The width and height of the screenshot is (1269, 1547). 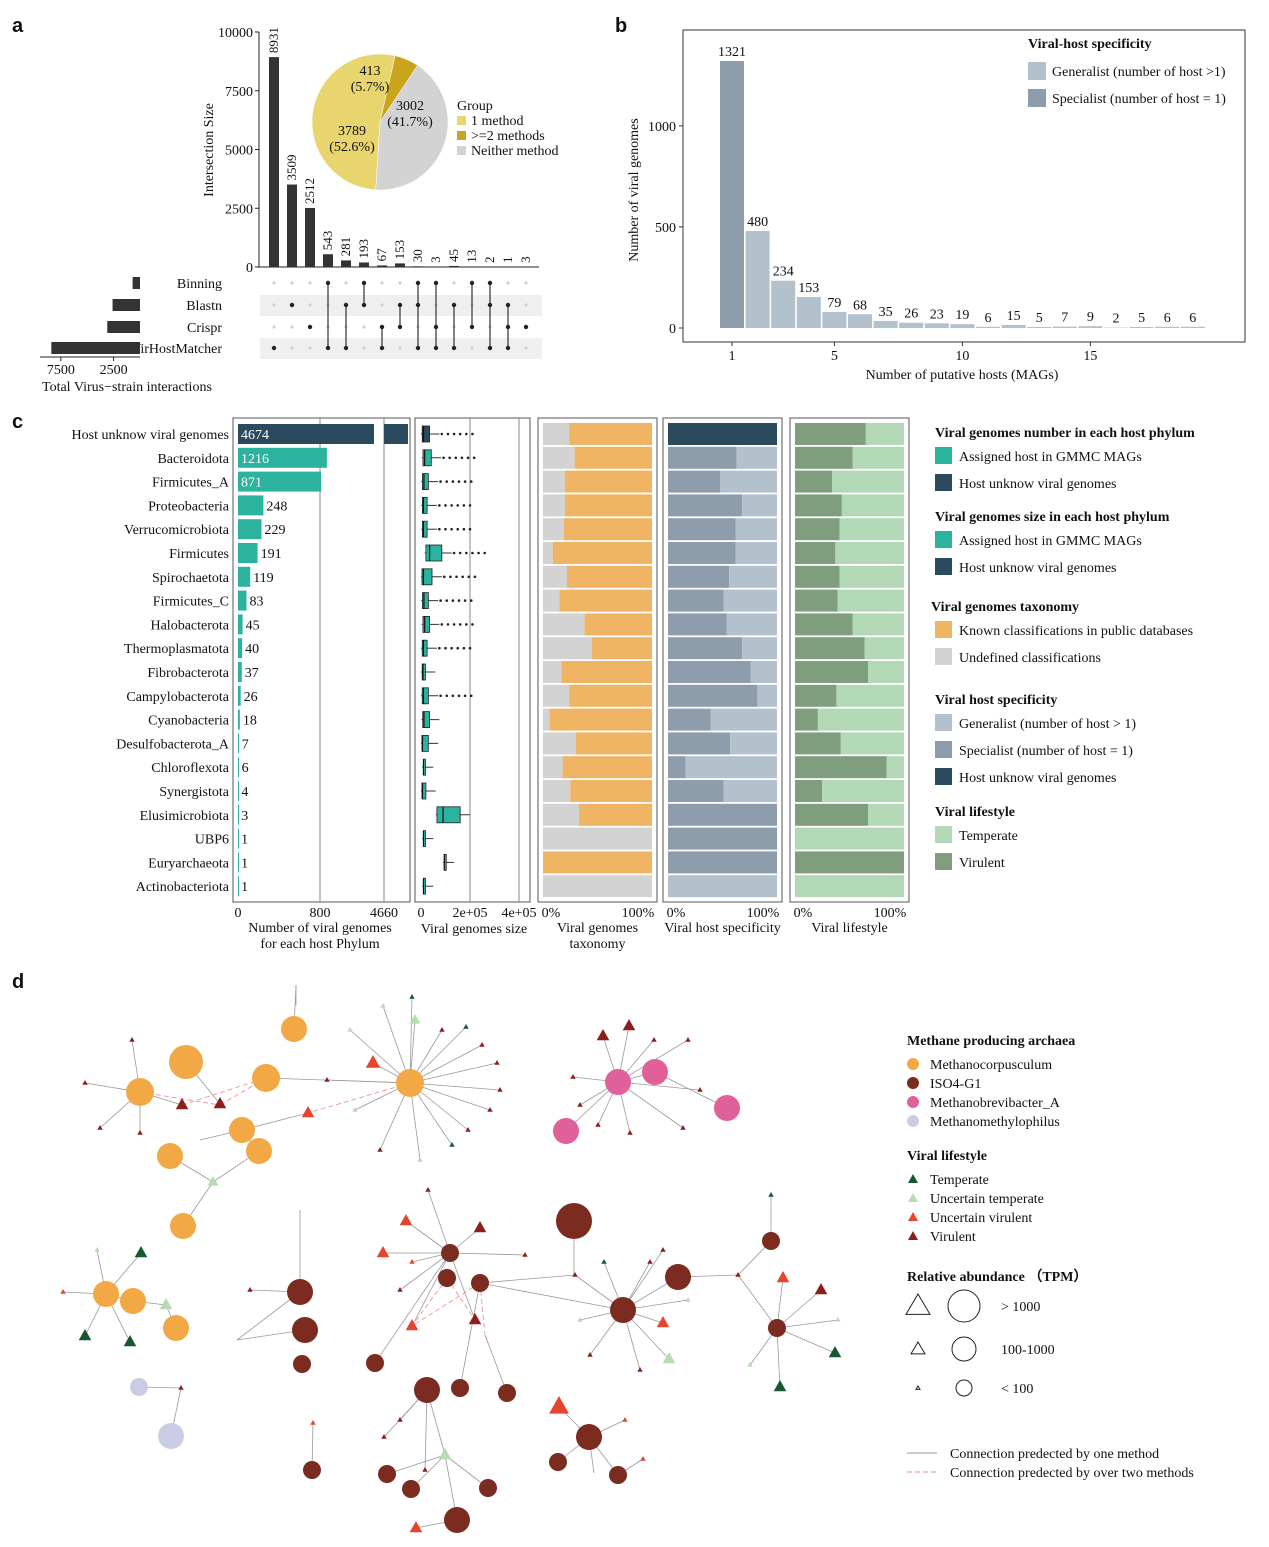 I want to click on c-taxonomy-tick-label: 0%, so click(x=551, y=913).